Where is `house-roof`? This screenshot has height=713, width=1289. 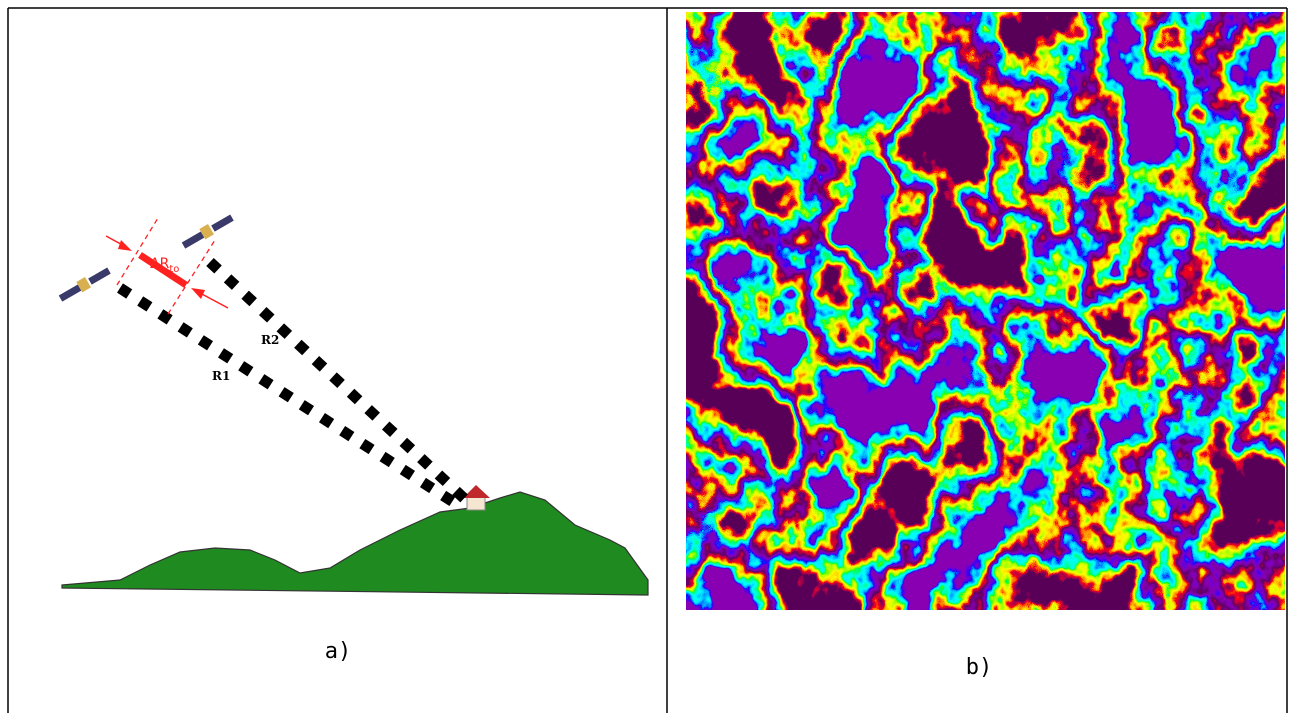 house-roof is located at coordinates (476, 491).